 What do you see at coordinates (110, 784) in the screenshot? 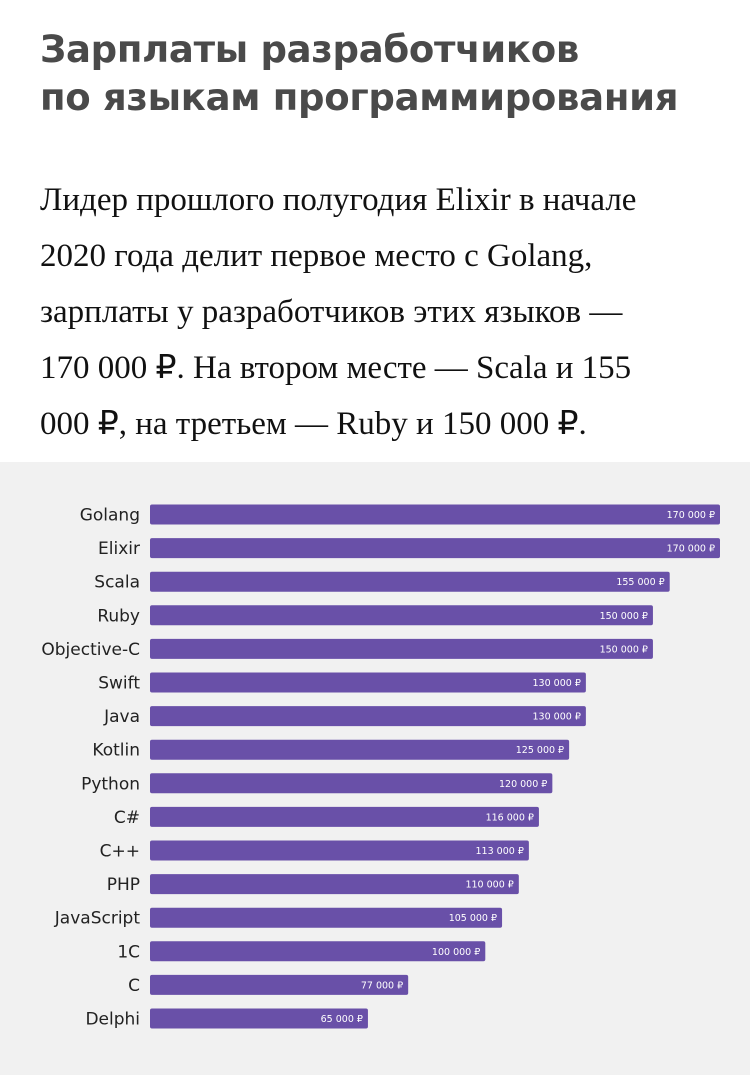
I see `category-label: Python` at bounding box center [110, 784].